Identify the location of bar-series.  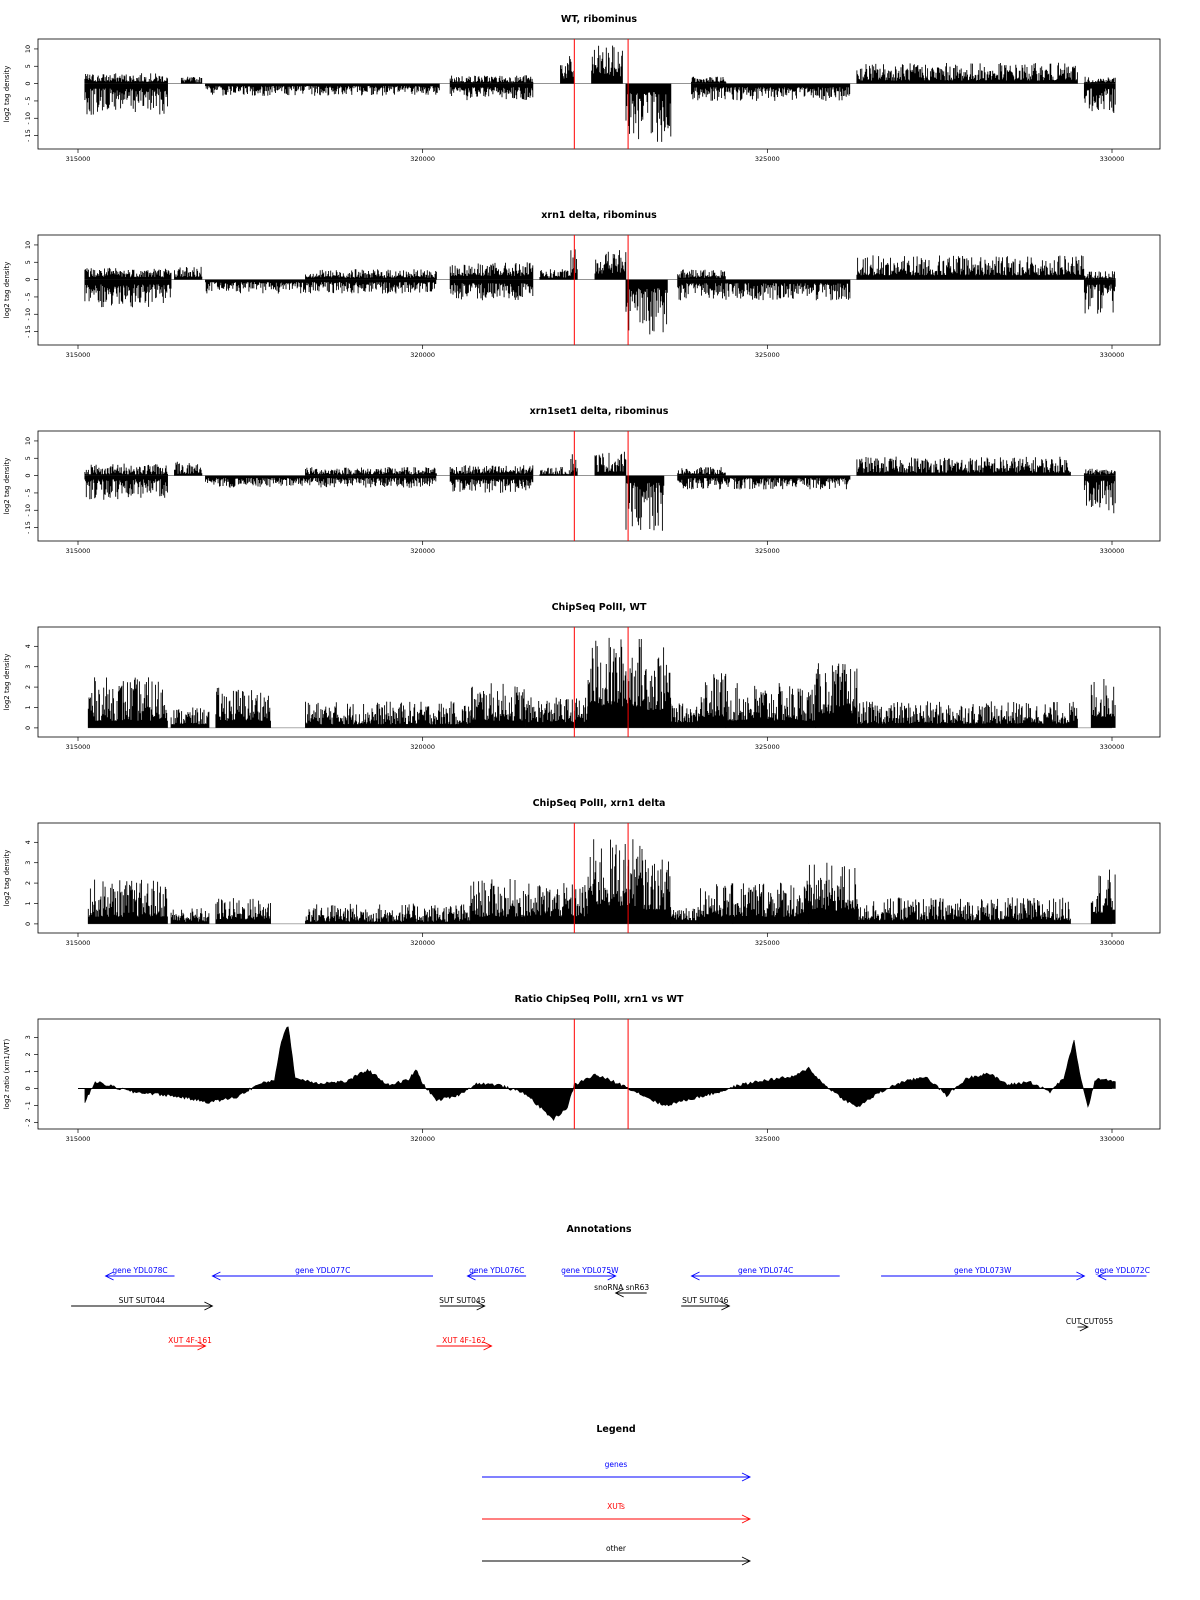
(600, 292).